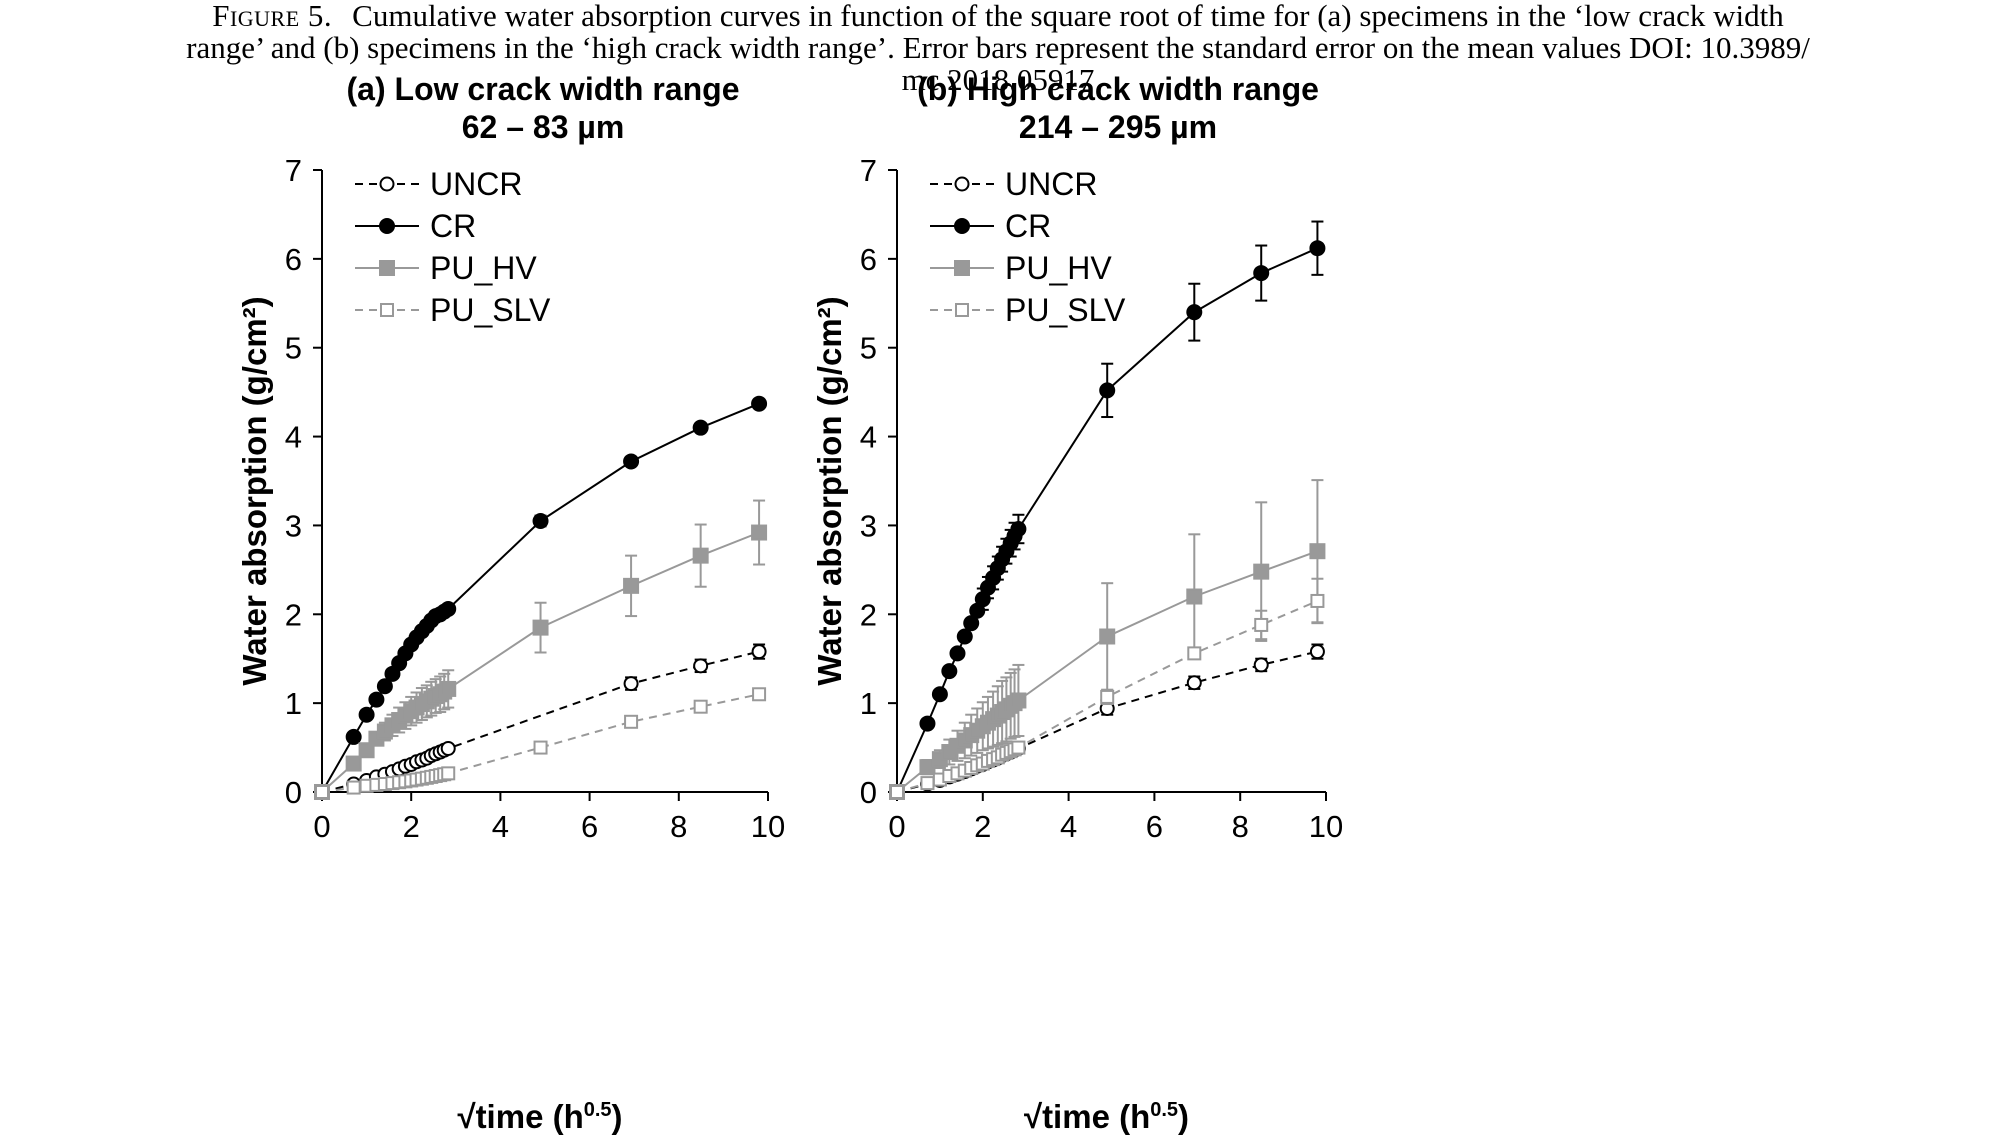 The width and height of the screenshot is (1996, 1140). What do you see at coordinates (272, 16) in the screenshot?
I see `figure-label: Figure 5.` at bounding box center [272, 16].